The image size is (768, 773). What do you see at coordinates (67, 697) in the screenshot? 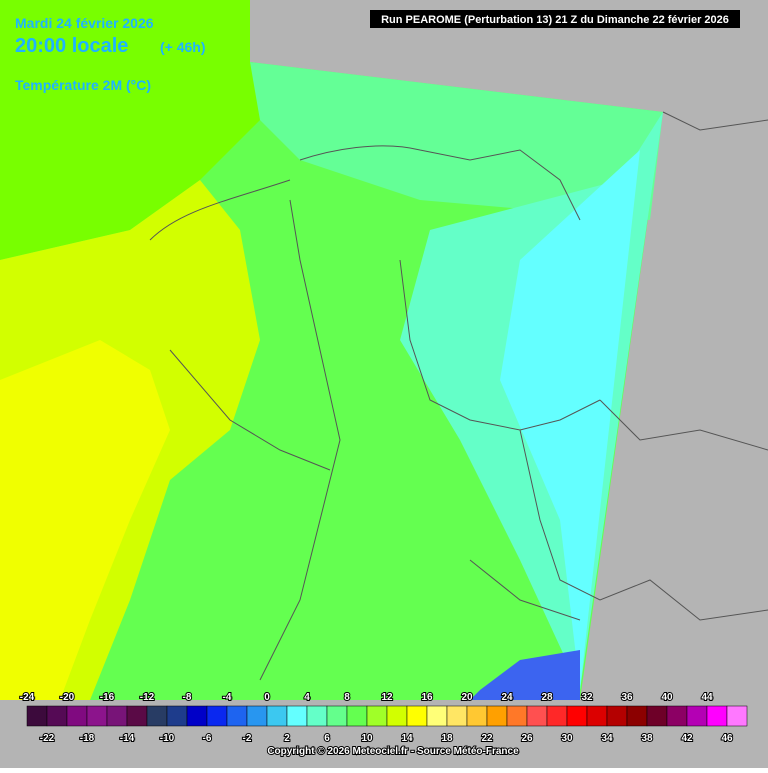
I see `legend-label: -20` at bounding box center [67, 697].